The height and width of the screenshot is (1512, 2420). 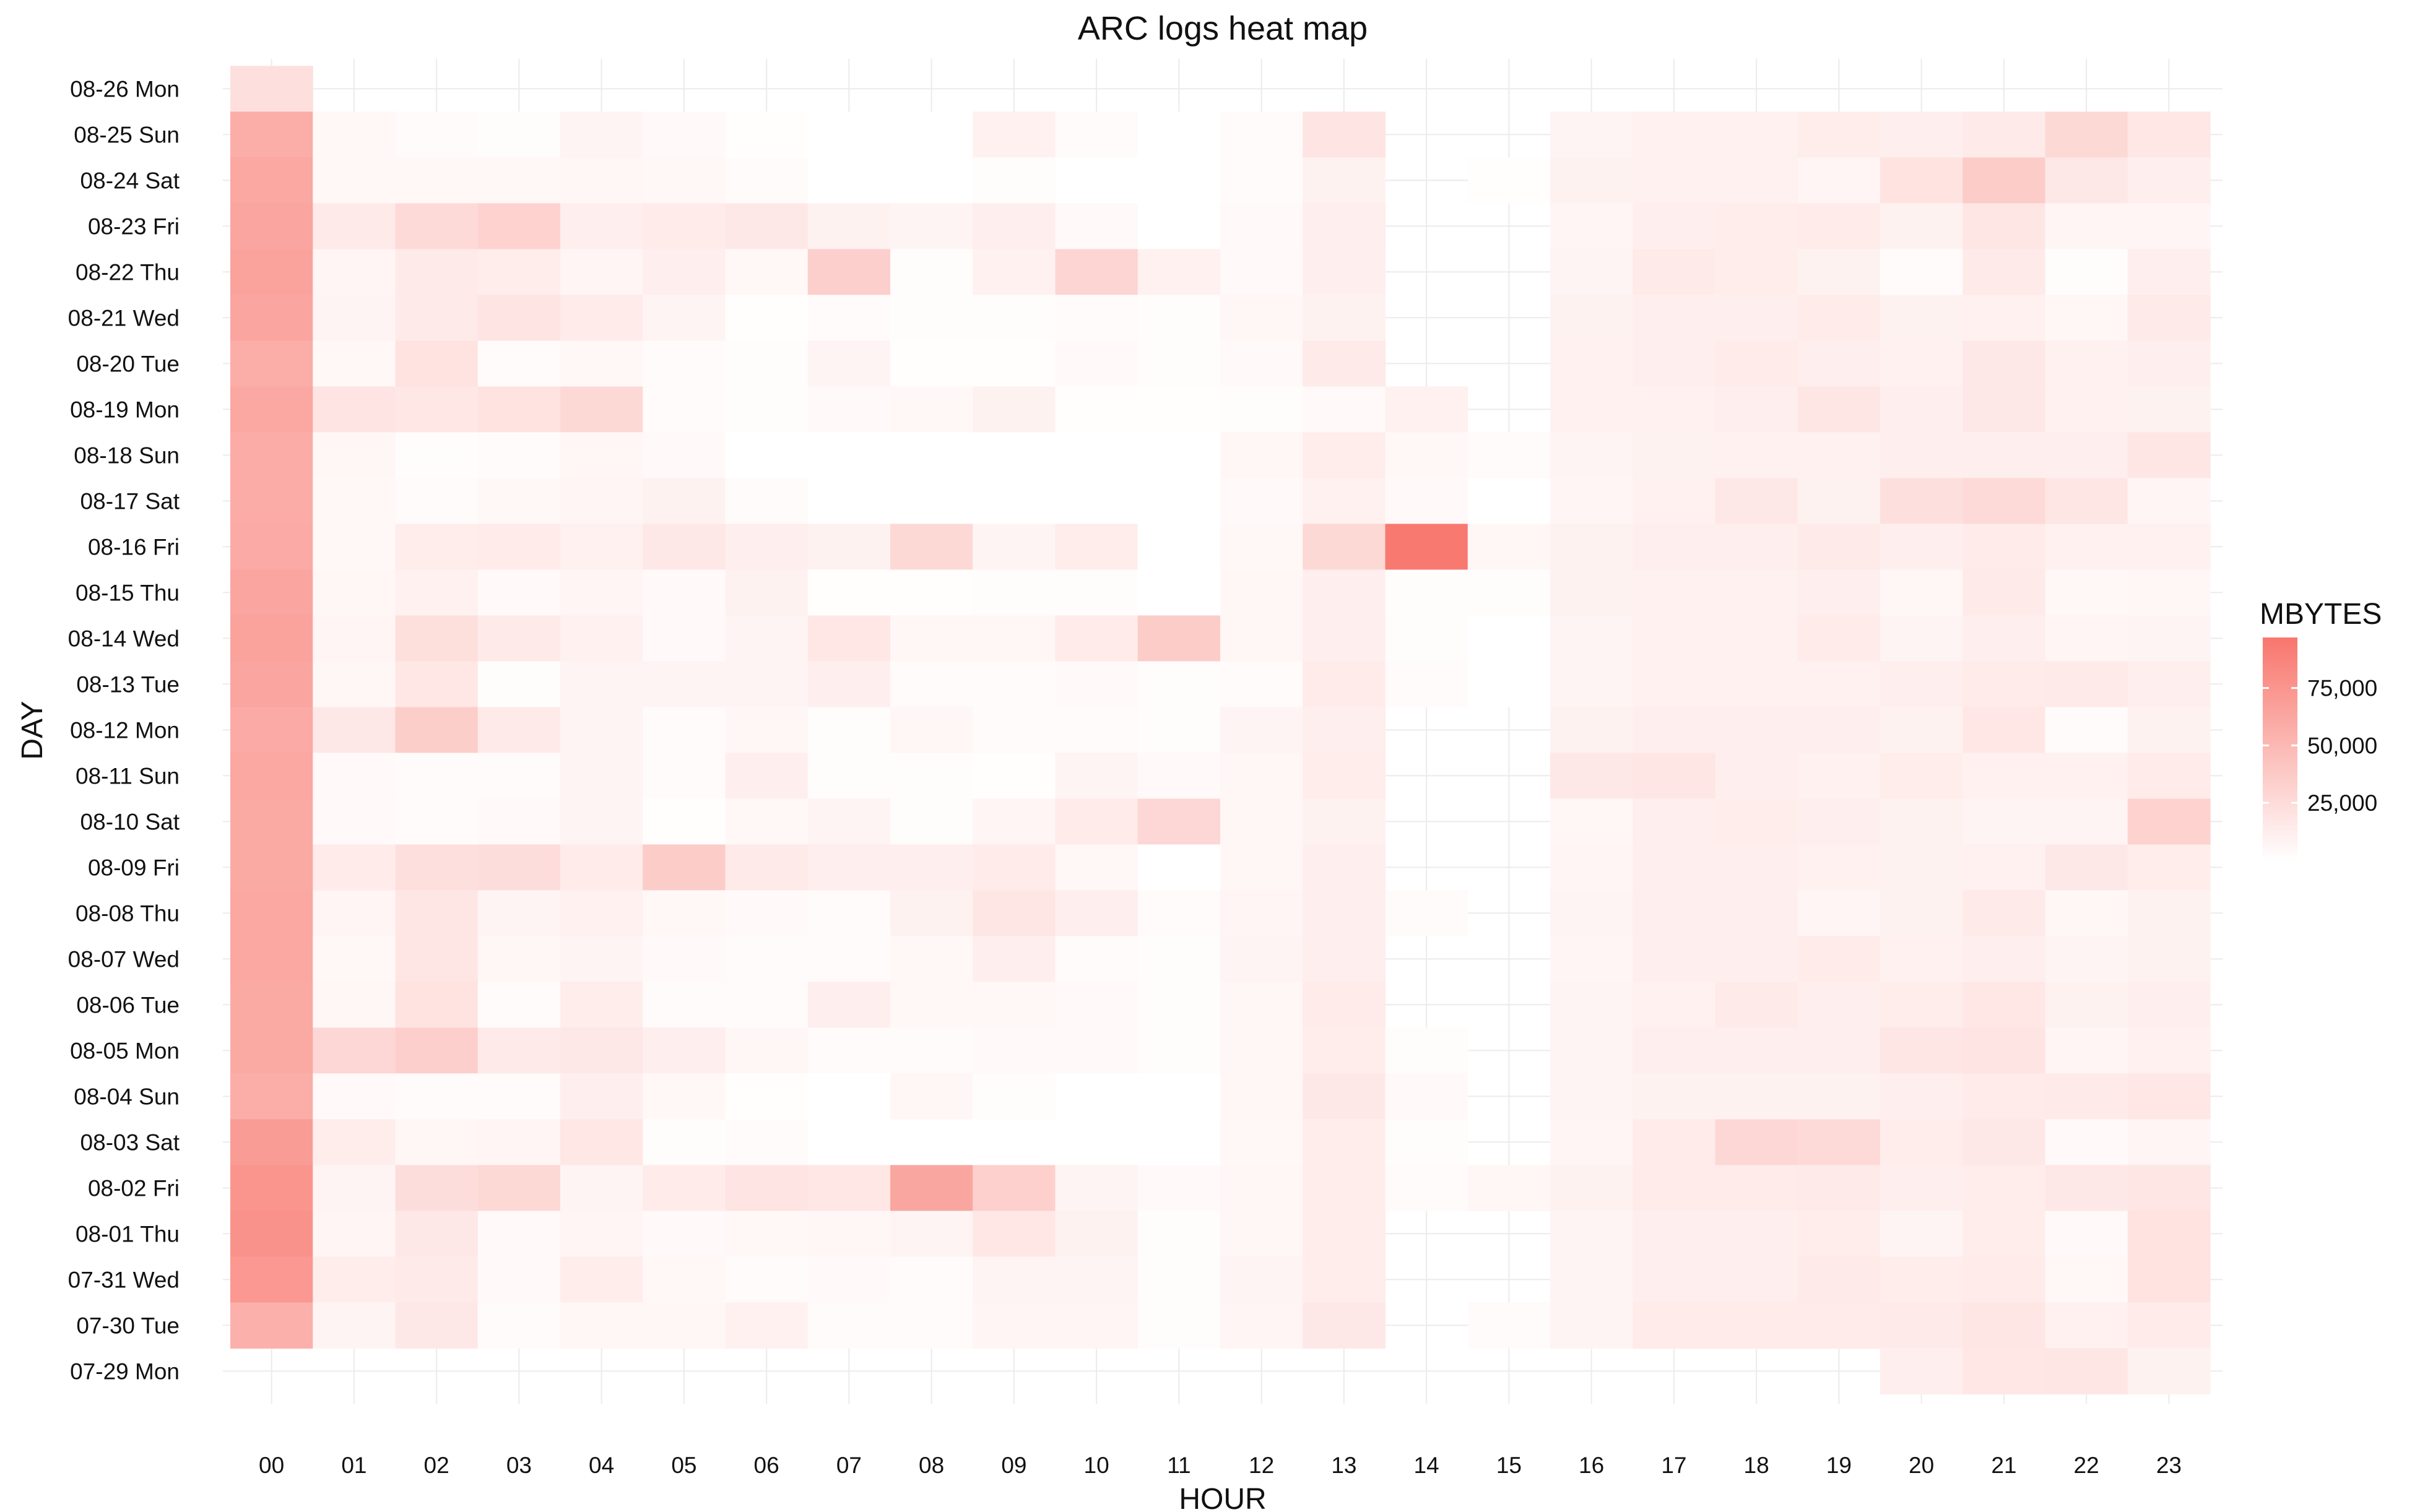 I want to click on x-tick-label: 17, so click(x=1674, y=1465).